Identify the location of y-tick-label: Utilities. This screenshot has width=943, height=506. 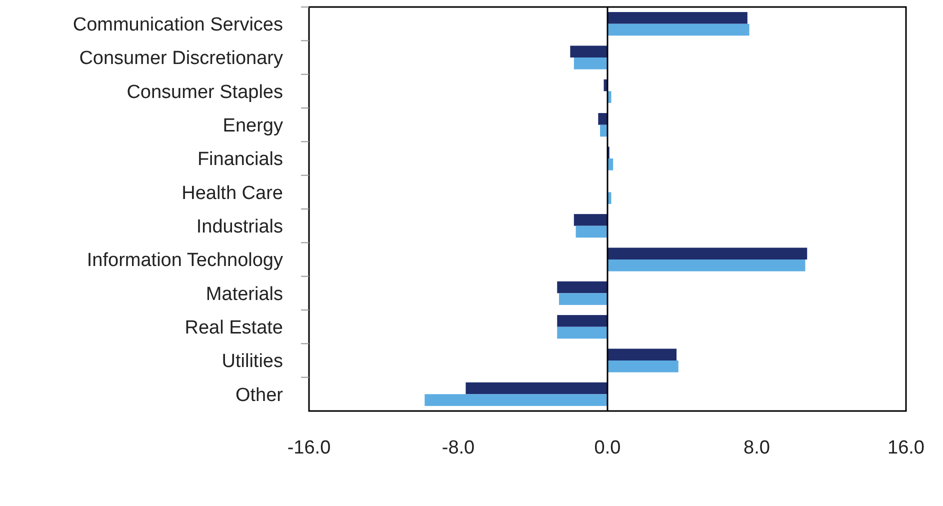
(252, 361).